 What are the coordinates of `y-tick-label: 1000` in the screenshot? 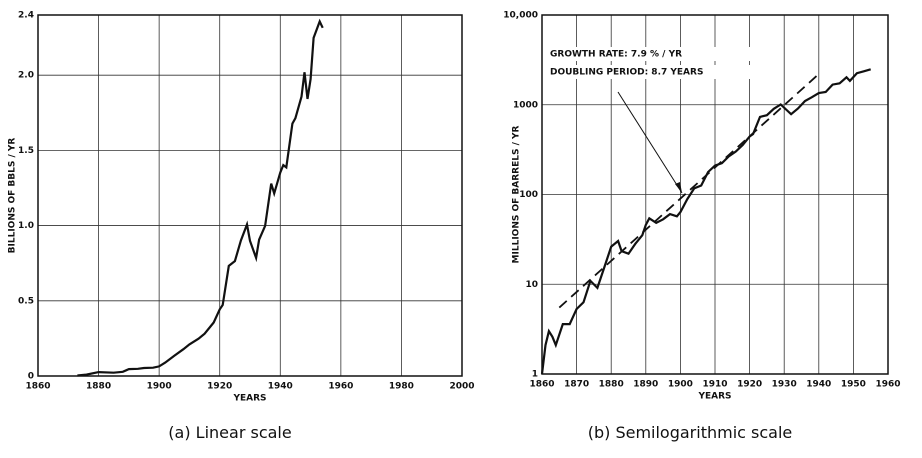 It's located at (525, 105).